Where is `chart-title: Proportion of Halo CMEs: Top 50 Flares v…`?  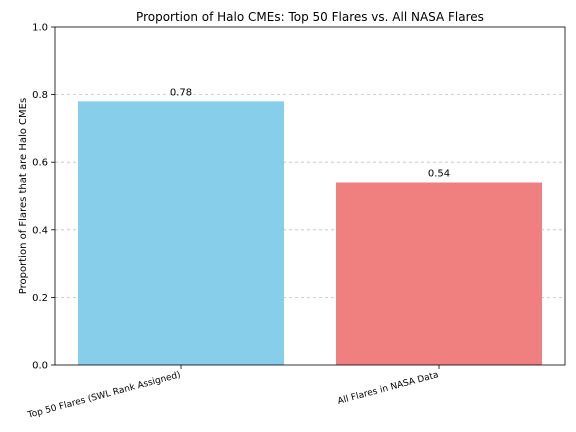 chart-title: Proportion of Halo CMEs: Top 50 Flares v… is located at coordinates (310, 17).